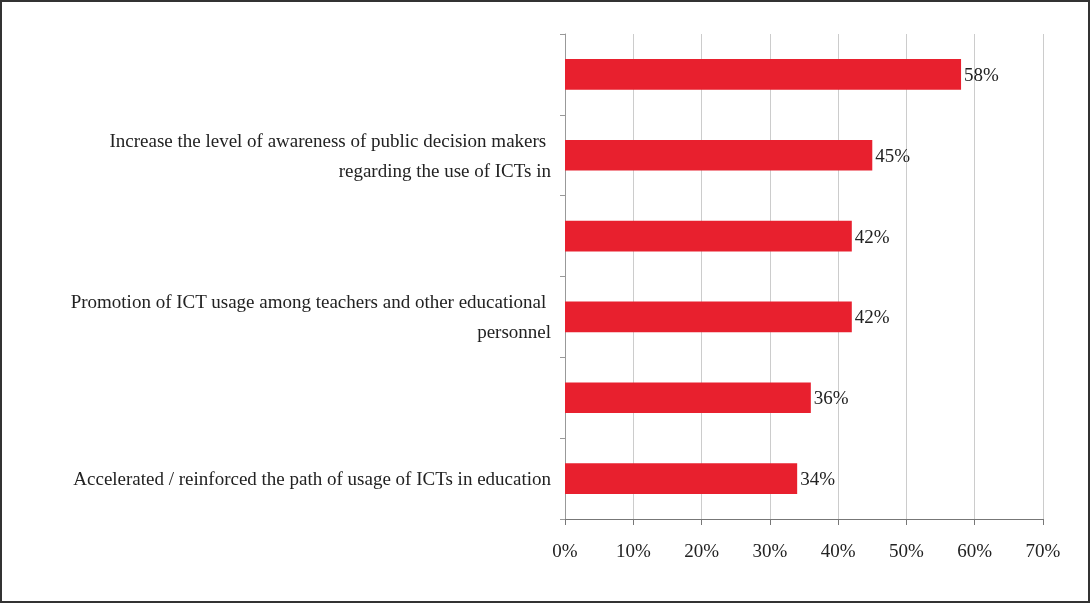 The height and width of the screenshot is (603, 1090). Describe the element at coordinates (1043, 550) in the screenshot. I see `x-tick-label: 70%` at that location.